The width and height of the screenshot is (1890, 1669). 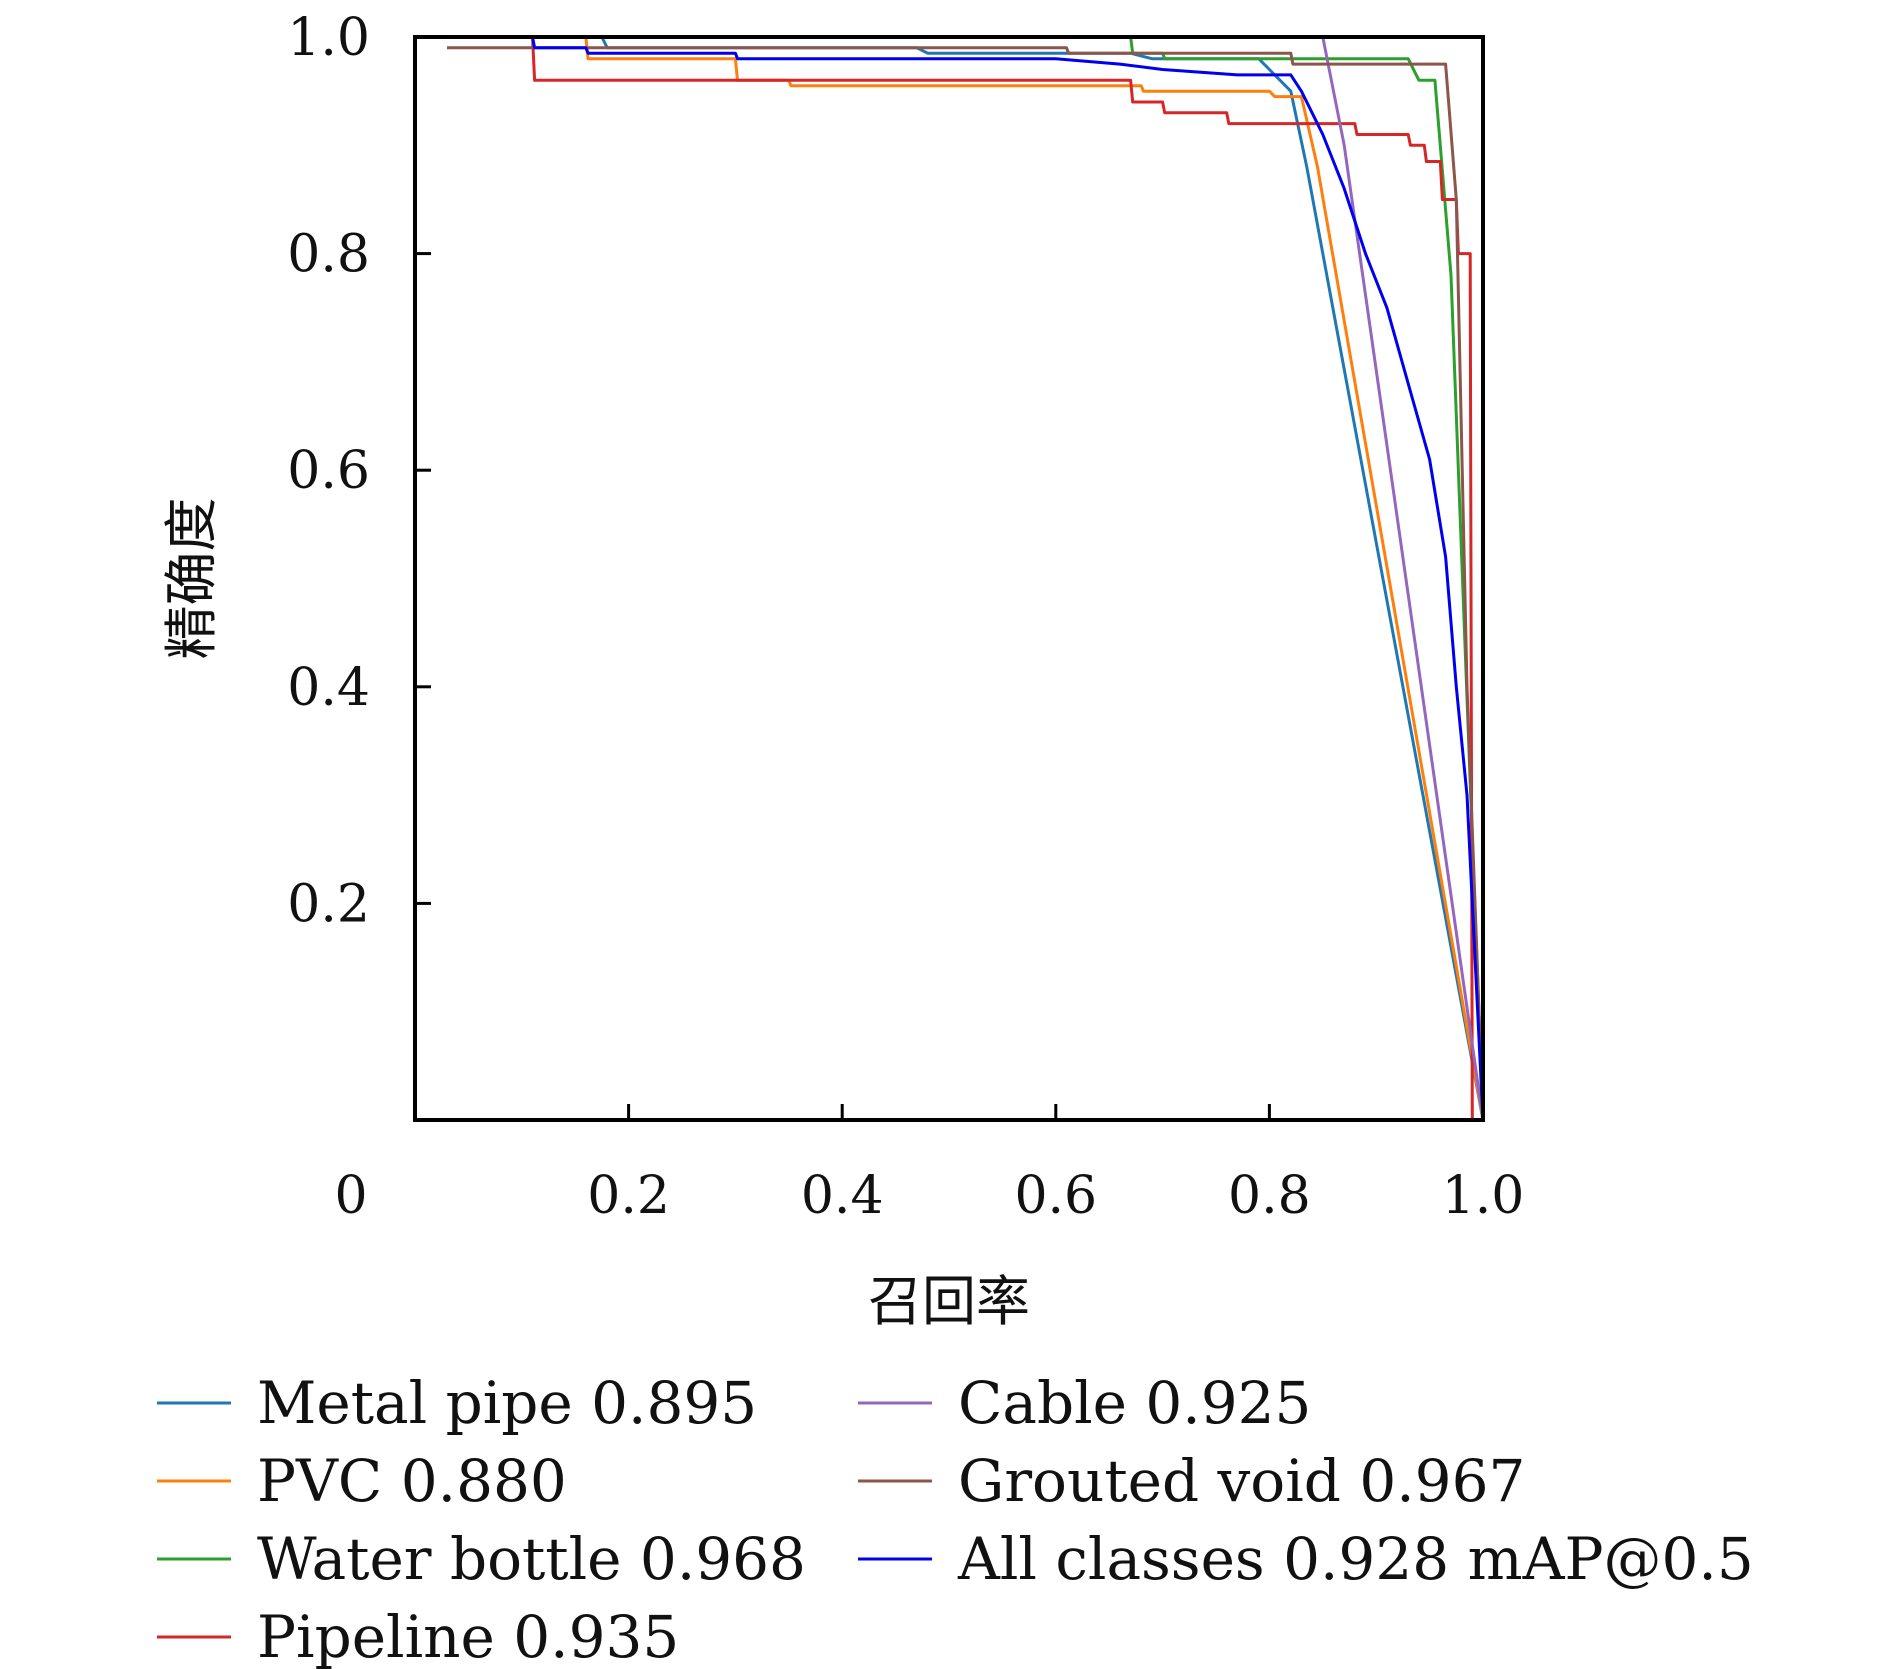 I want to click on x-axis-title: 召回率, so click(x=949, y=1301).